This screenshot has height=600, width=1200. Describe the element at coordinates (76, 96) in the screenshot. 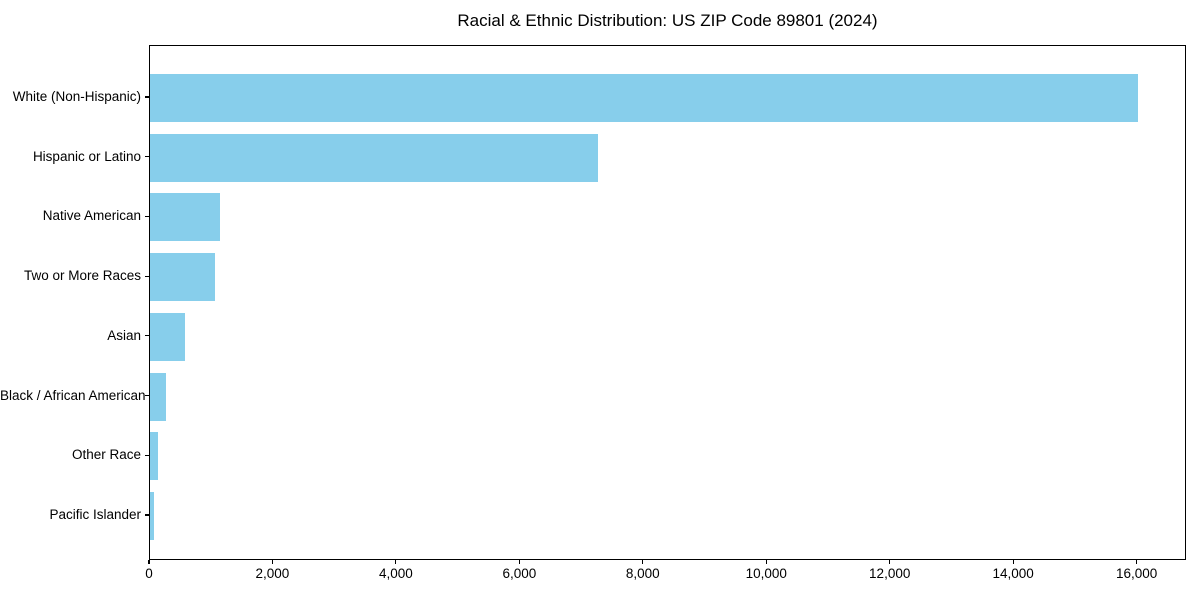

I see `y-tick-label: White (Non-Hispanic)` at that location.